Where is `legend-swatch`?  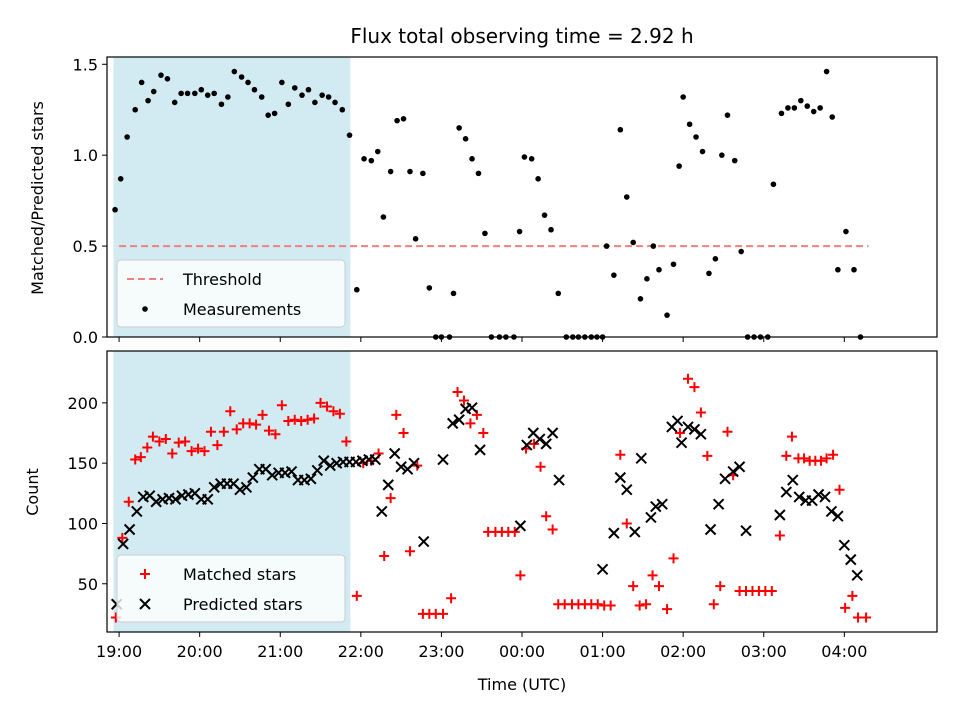 legend-swatch is located at coordinates (145, 604).